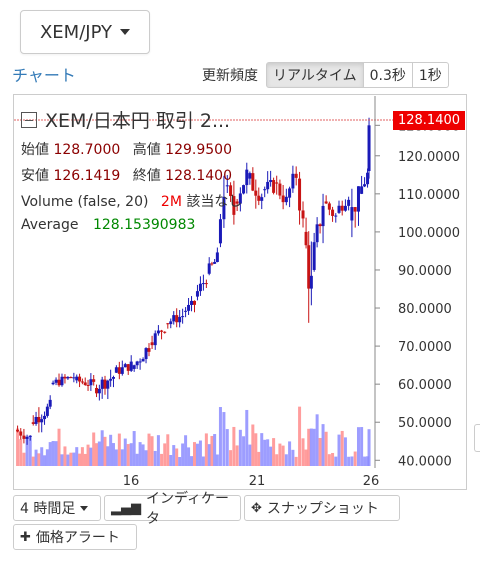 This screenshot has height=562, width=480. I want to click on x-axis-ticks: 16 21 26, so click(251, 481).